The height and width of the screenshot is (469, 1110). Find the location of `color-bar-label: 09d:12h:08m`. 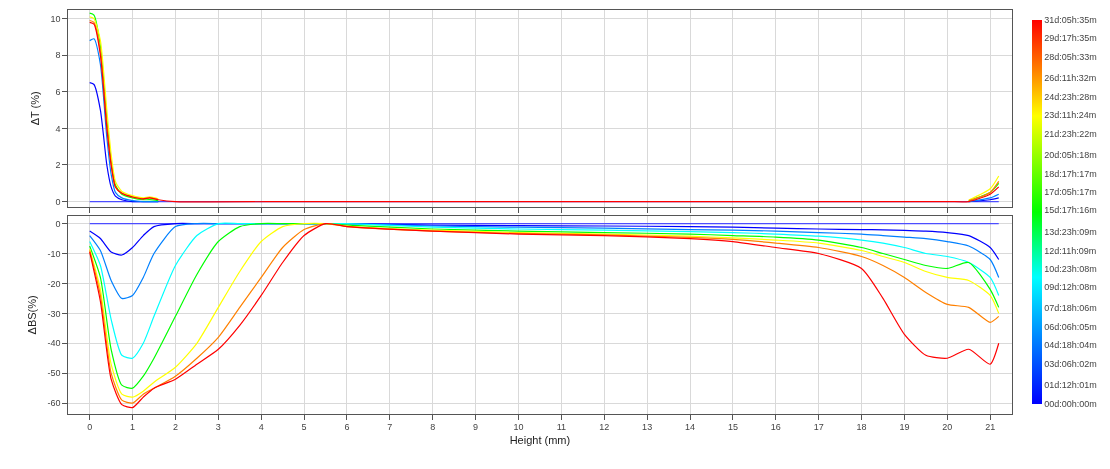

color-bar-label: 09d:12h:08m is located at coordinates (1070, 286).